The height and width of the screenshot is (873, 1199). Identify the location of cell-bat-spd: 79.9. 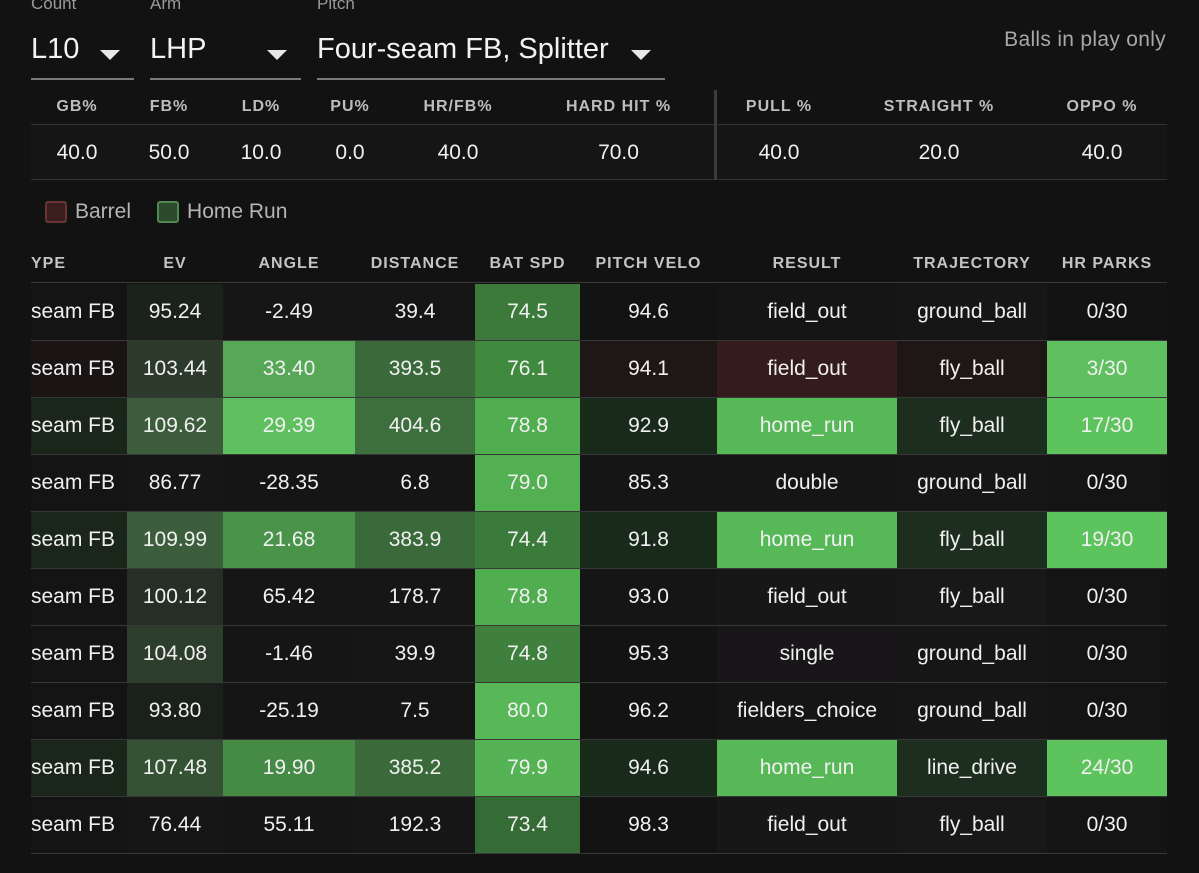
(527, 768).